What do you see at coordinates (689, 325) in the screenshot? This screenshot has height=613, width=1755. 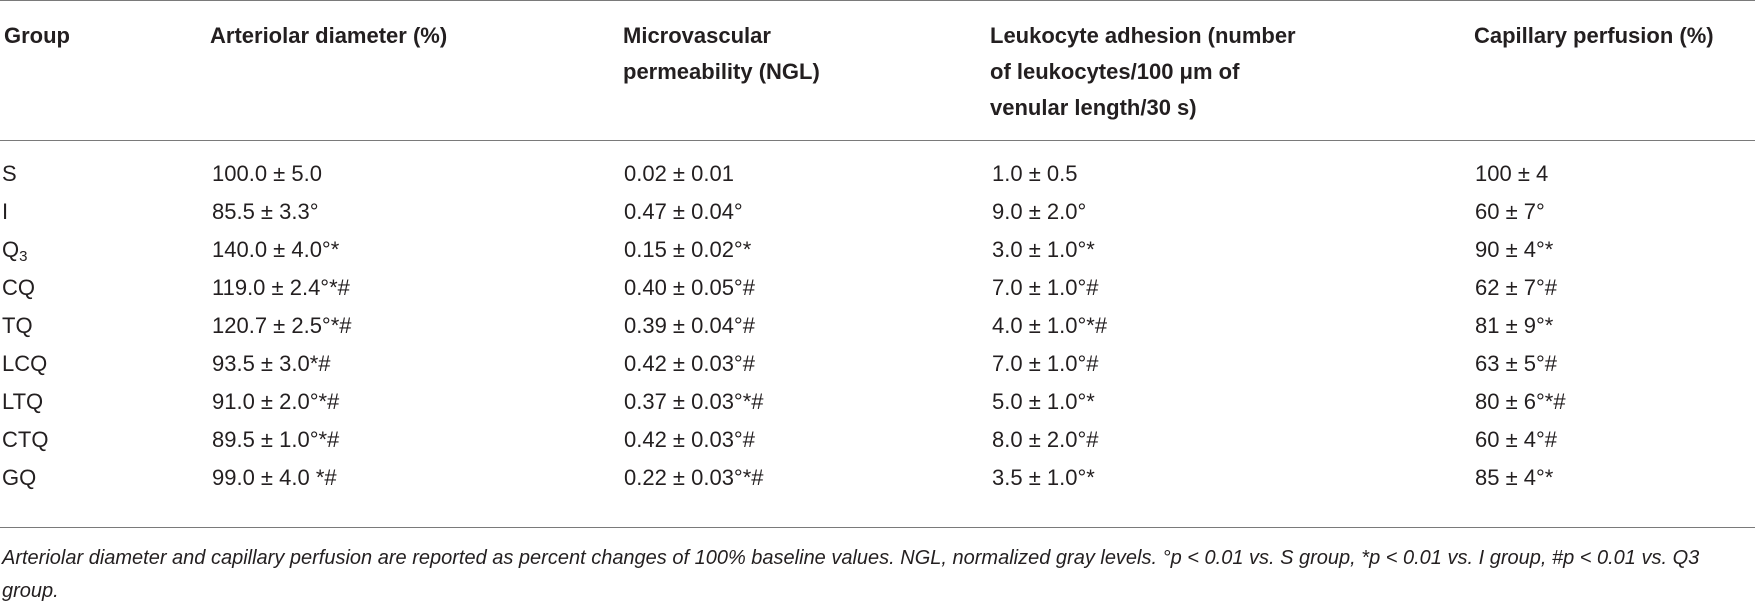 I see `cell-permeability: 0.39 ± 0.04°#` at bounding box center [689, 325].